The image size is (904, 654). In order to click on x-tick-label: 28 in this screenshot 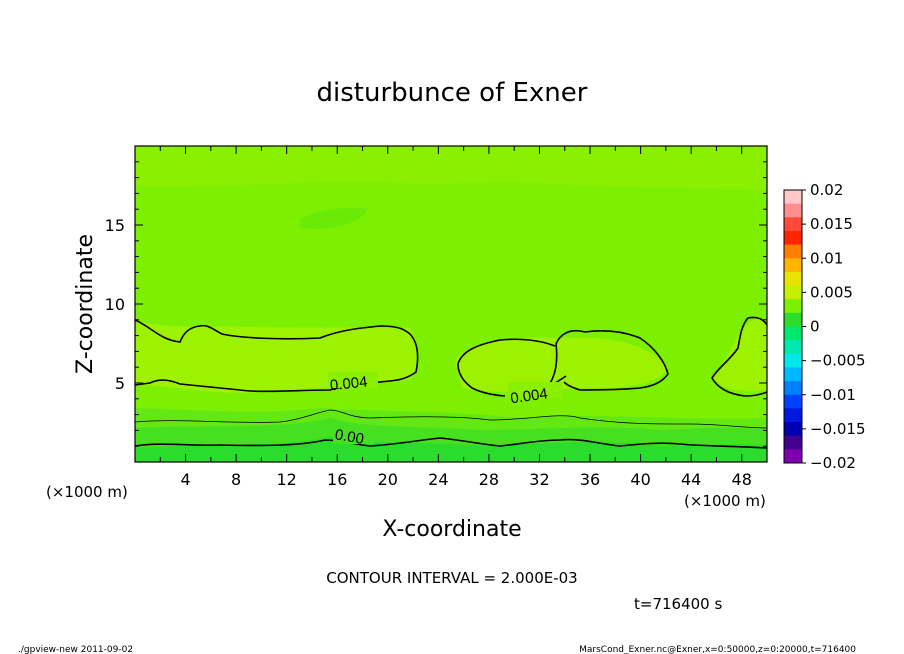, I will do `click(489, 479)`.